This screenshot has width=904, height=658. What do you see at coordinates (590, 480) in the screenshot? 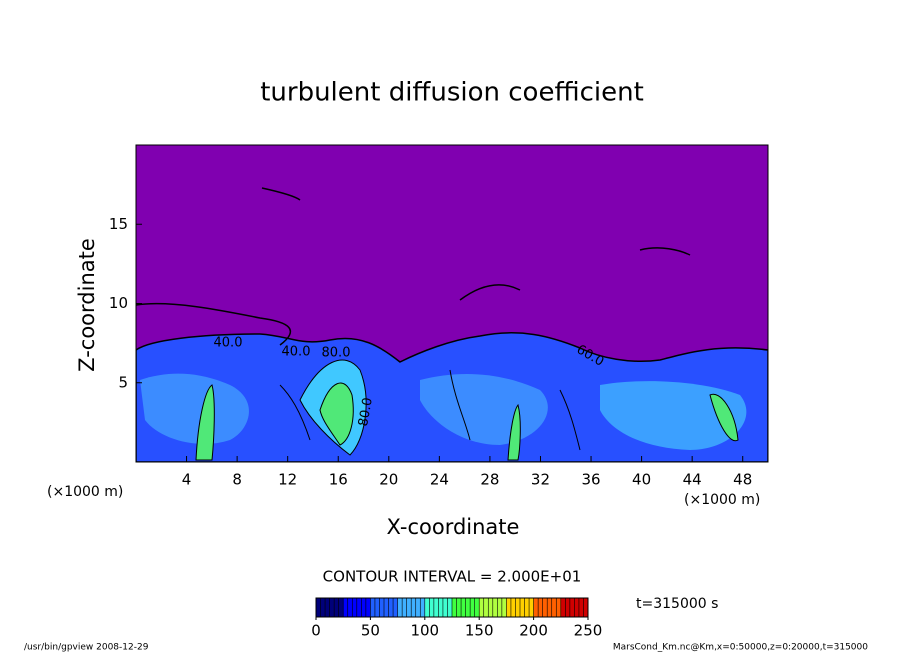
I see `x-tick-label: 36` at bounding box center [590, 480].